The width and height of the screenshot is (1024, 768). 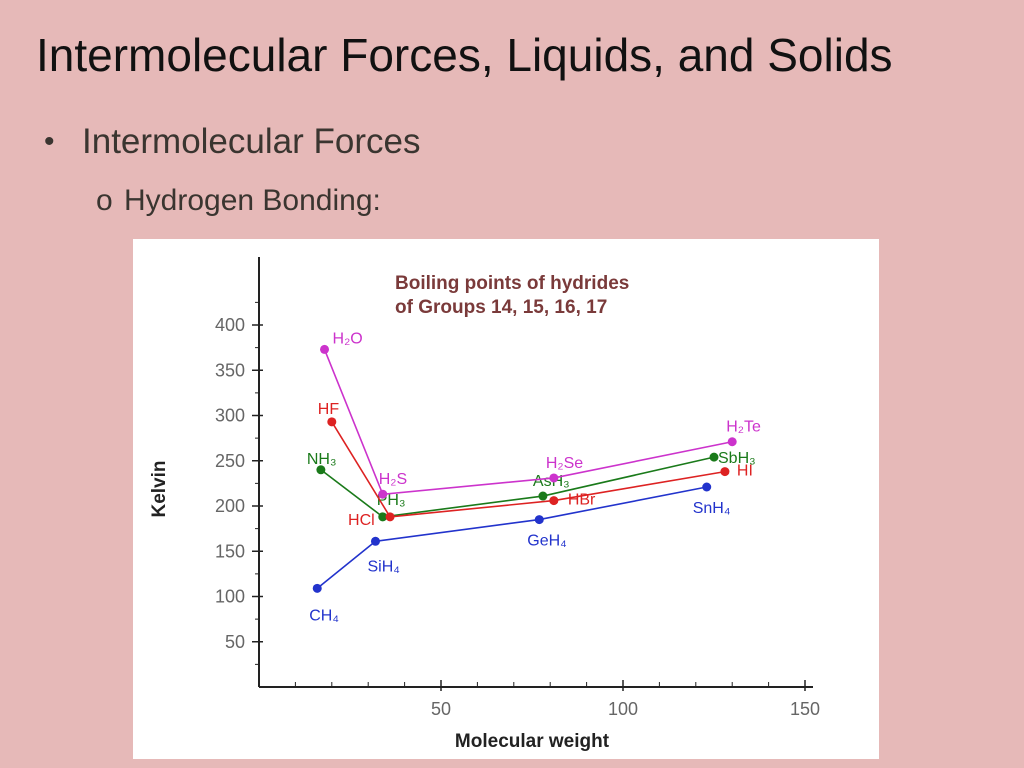 What do you see at coordinates (230, 506) in the screenshot?
I see `y-tick-label: 200` at bounding box center [230, 506].